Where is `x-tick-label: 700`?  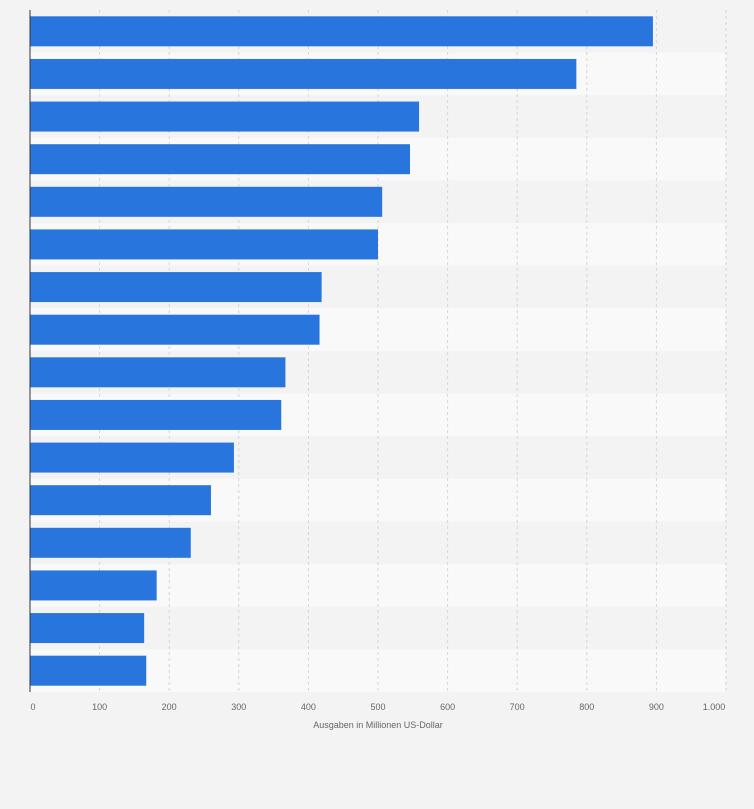 x-tick-label: 700 is located at coordinates (517, 707).